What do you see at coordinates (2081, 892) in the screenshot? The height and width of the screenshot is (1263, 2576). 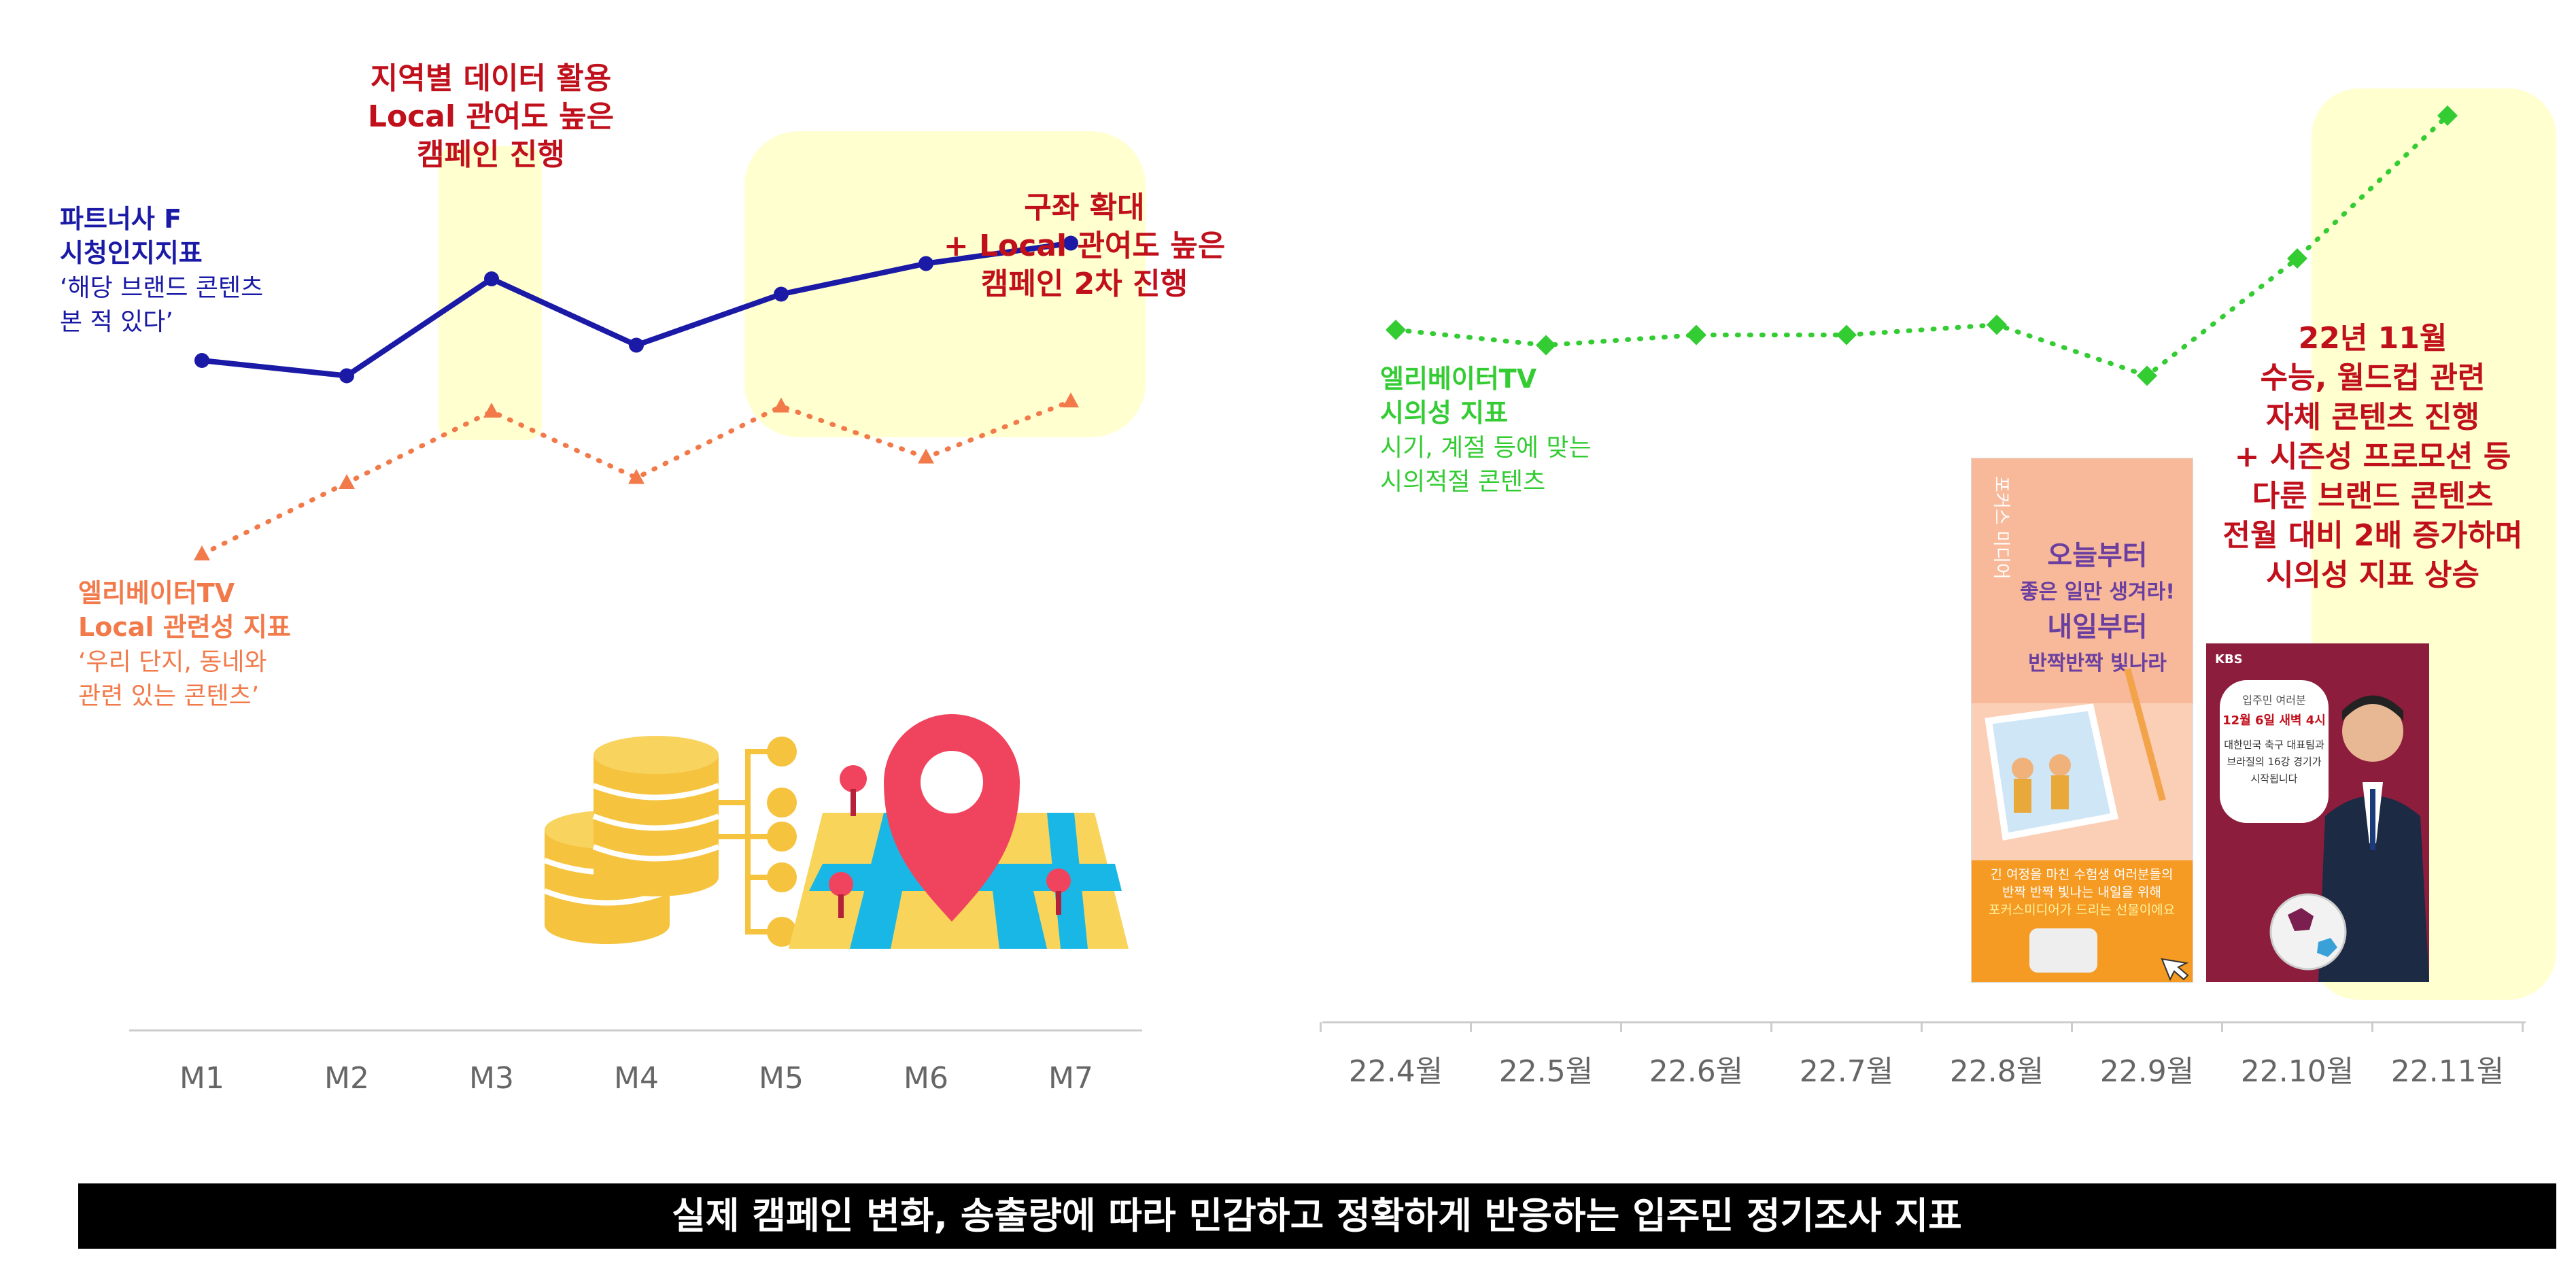 I see `poster-bottom-2: 반짝 반짝 빛나는 내일을 위해` at bounding box center [2081, 892].